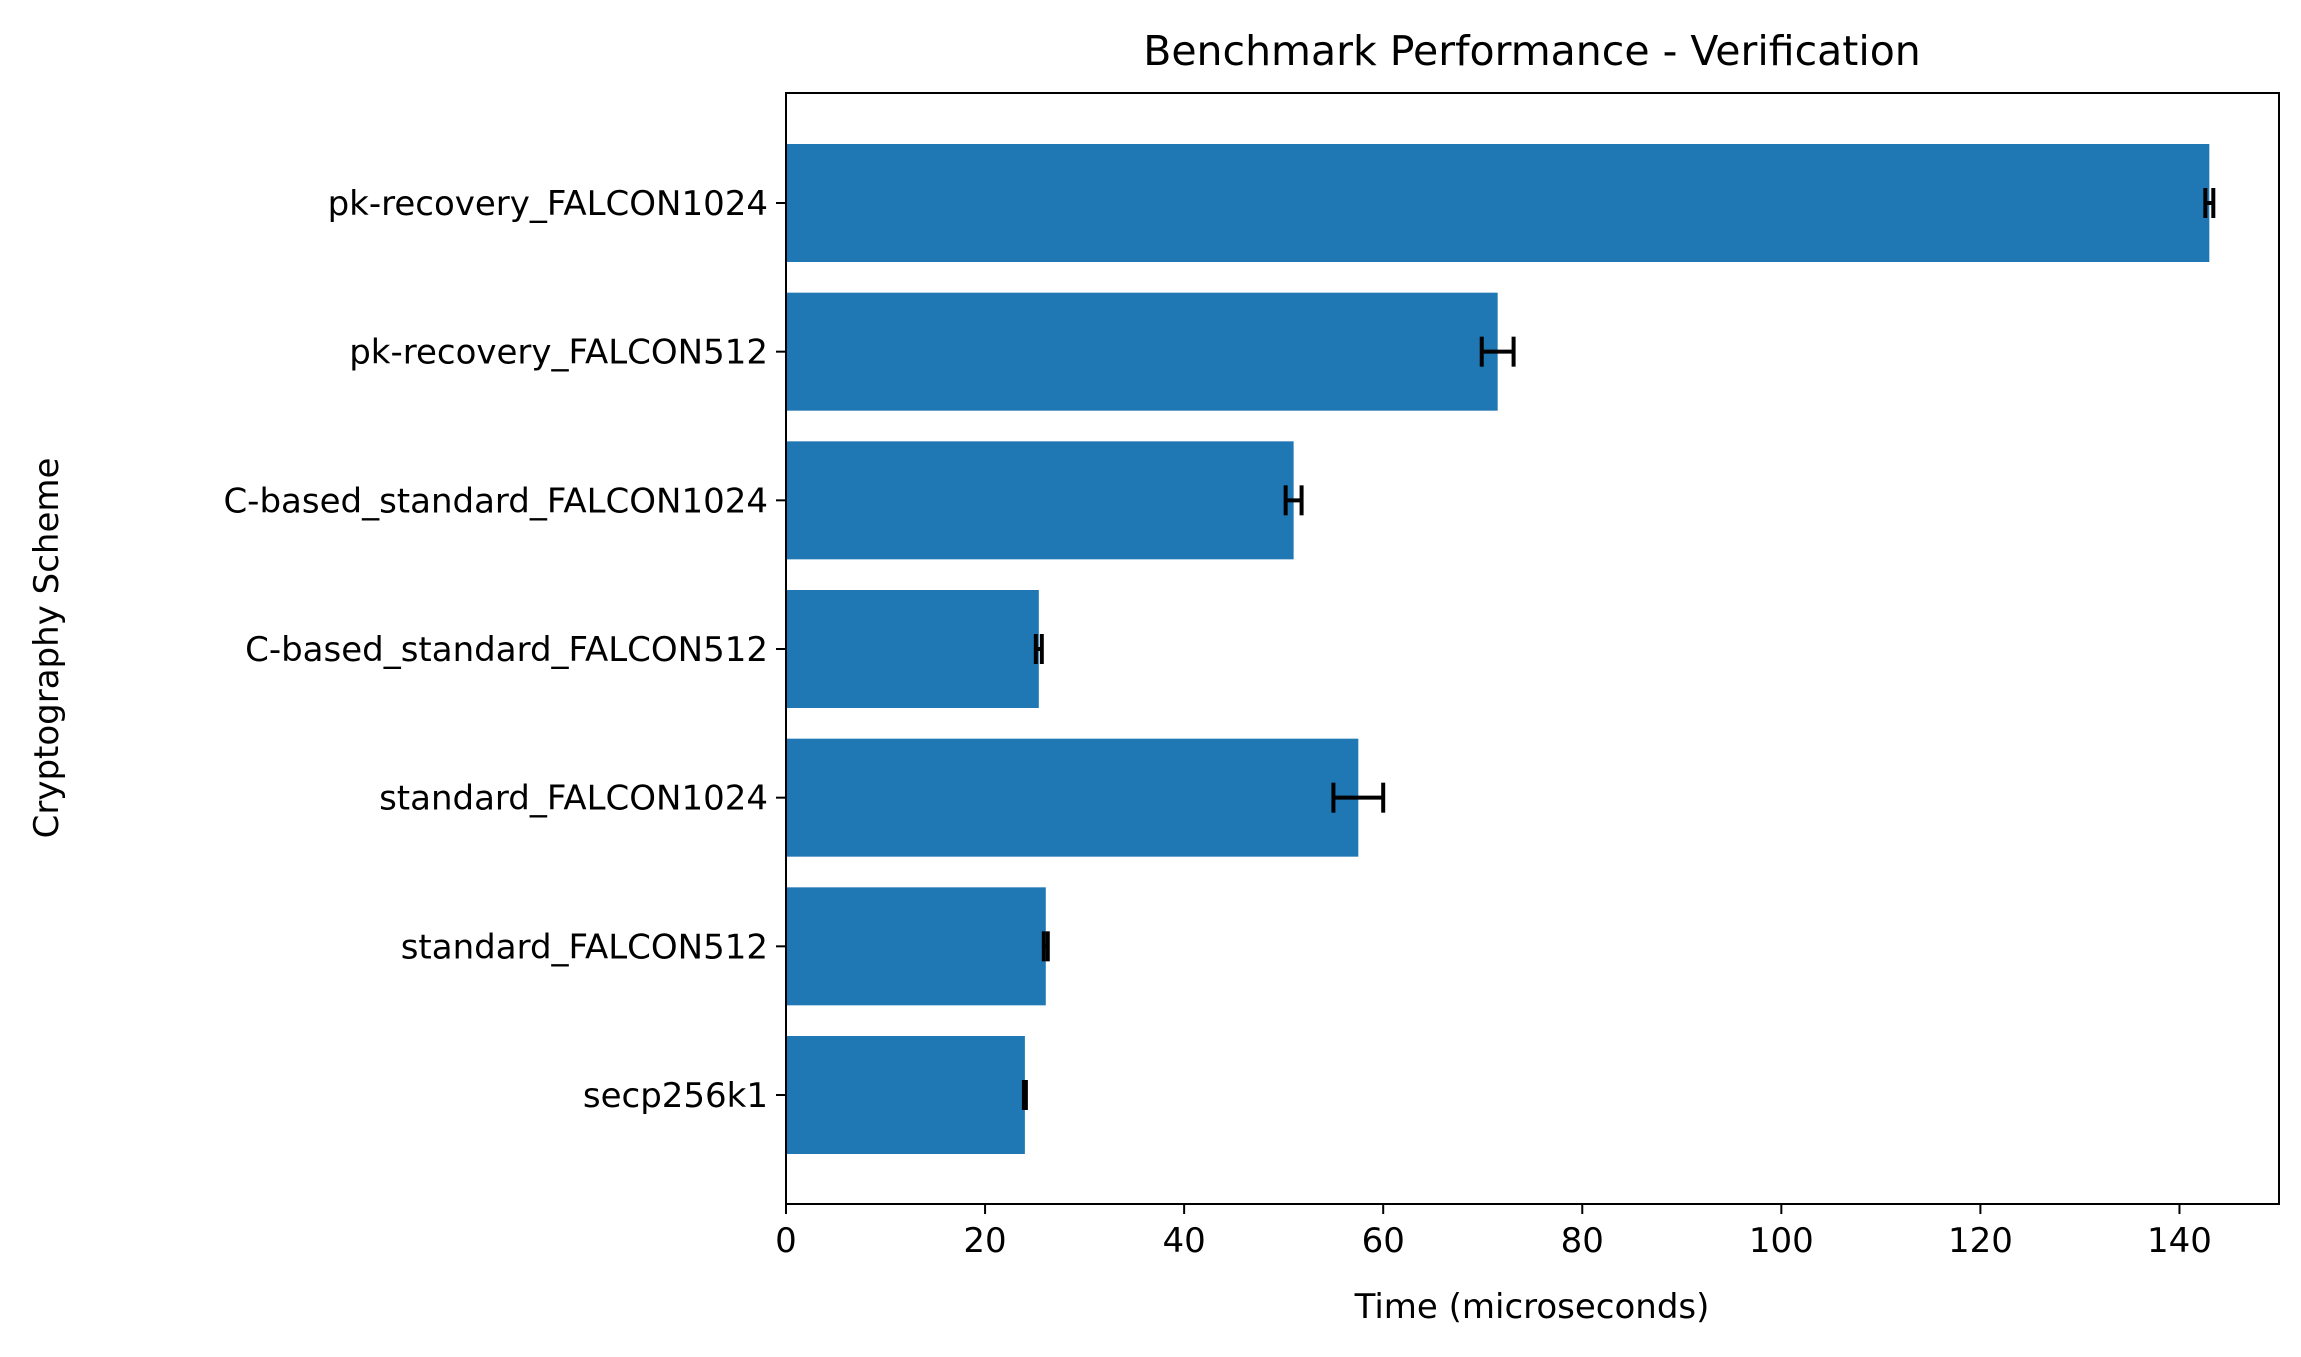  I want to click on x-tick-label-0: 0, so click(786, 1241).